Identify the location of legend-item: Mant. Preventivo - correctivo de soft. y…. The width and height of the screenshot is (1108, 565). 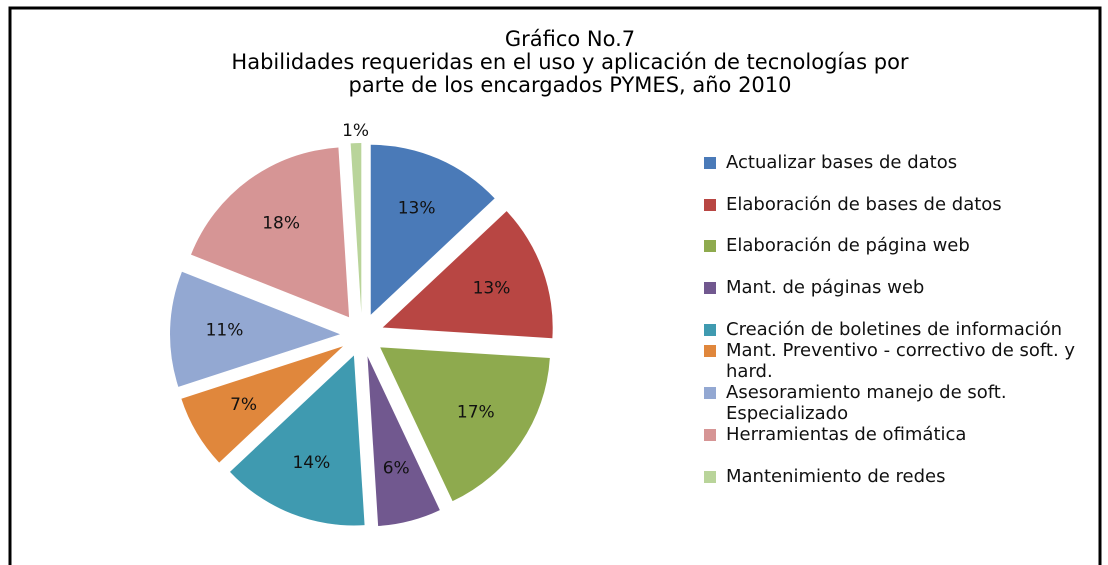
(892, 361).